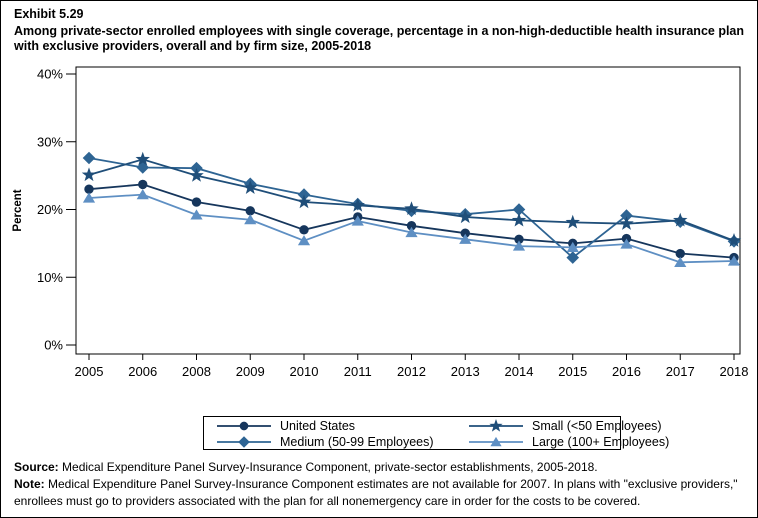 The height and width of the screenshot is (518, 758). What do you see at coordinates (36, 467) in the screenshot?
I see `source-label: Source:` at bounding box center [36, 467].